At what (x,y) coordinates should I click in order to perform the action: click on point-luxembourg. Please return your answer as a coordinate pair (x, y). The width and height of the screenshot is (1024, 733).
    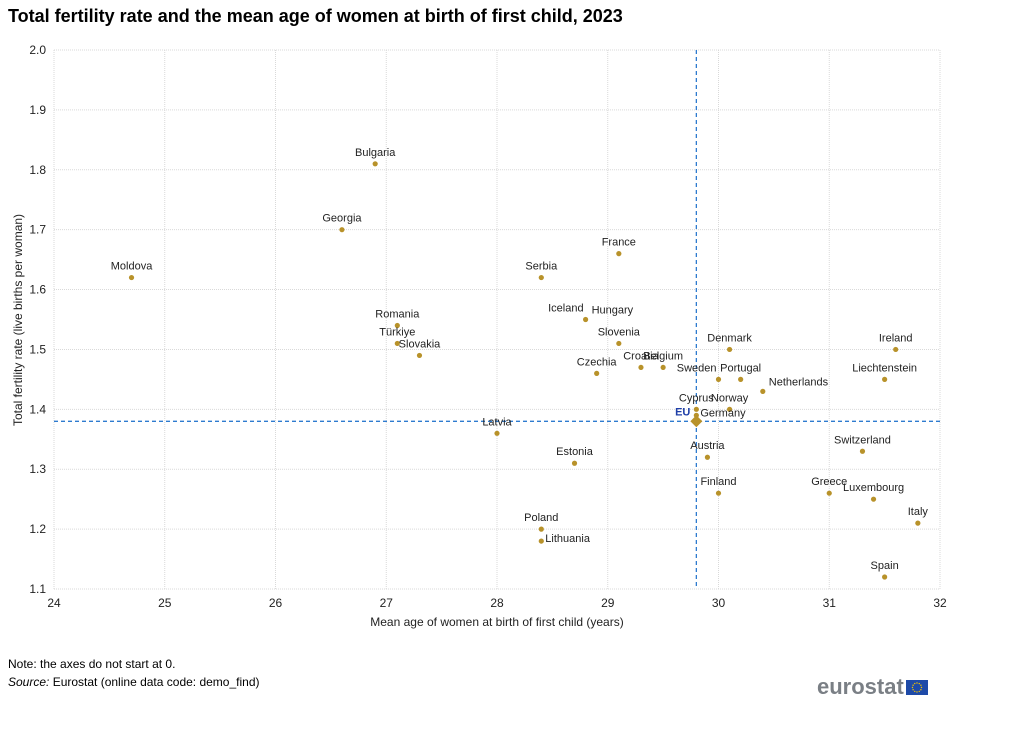
    Looking at the image, I should click on (873, 499).